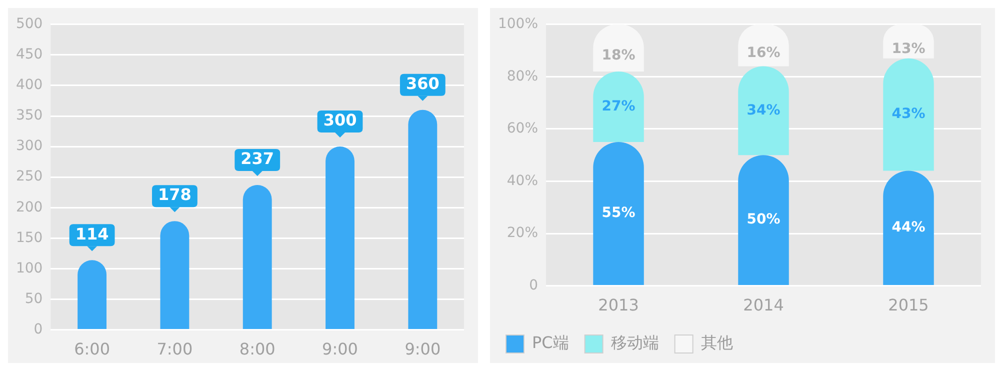 The width and height of the screenshot is (999, 372). Describe the element at coordinates (29, 24) in the screenshot. I see `y-tick-label: 500` at that location.